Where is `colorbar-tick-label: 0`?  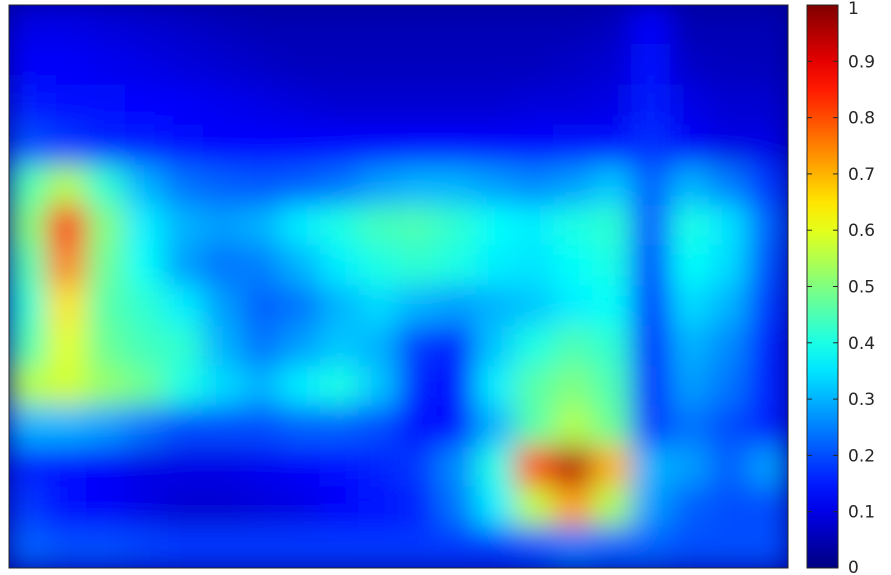
colorbar-tick-label: 0 is located at coordinates (853, 566).